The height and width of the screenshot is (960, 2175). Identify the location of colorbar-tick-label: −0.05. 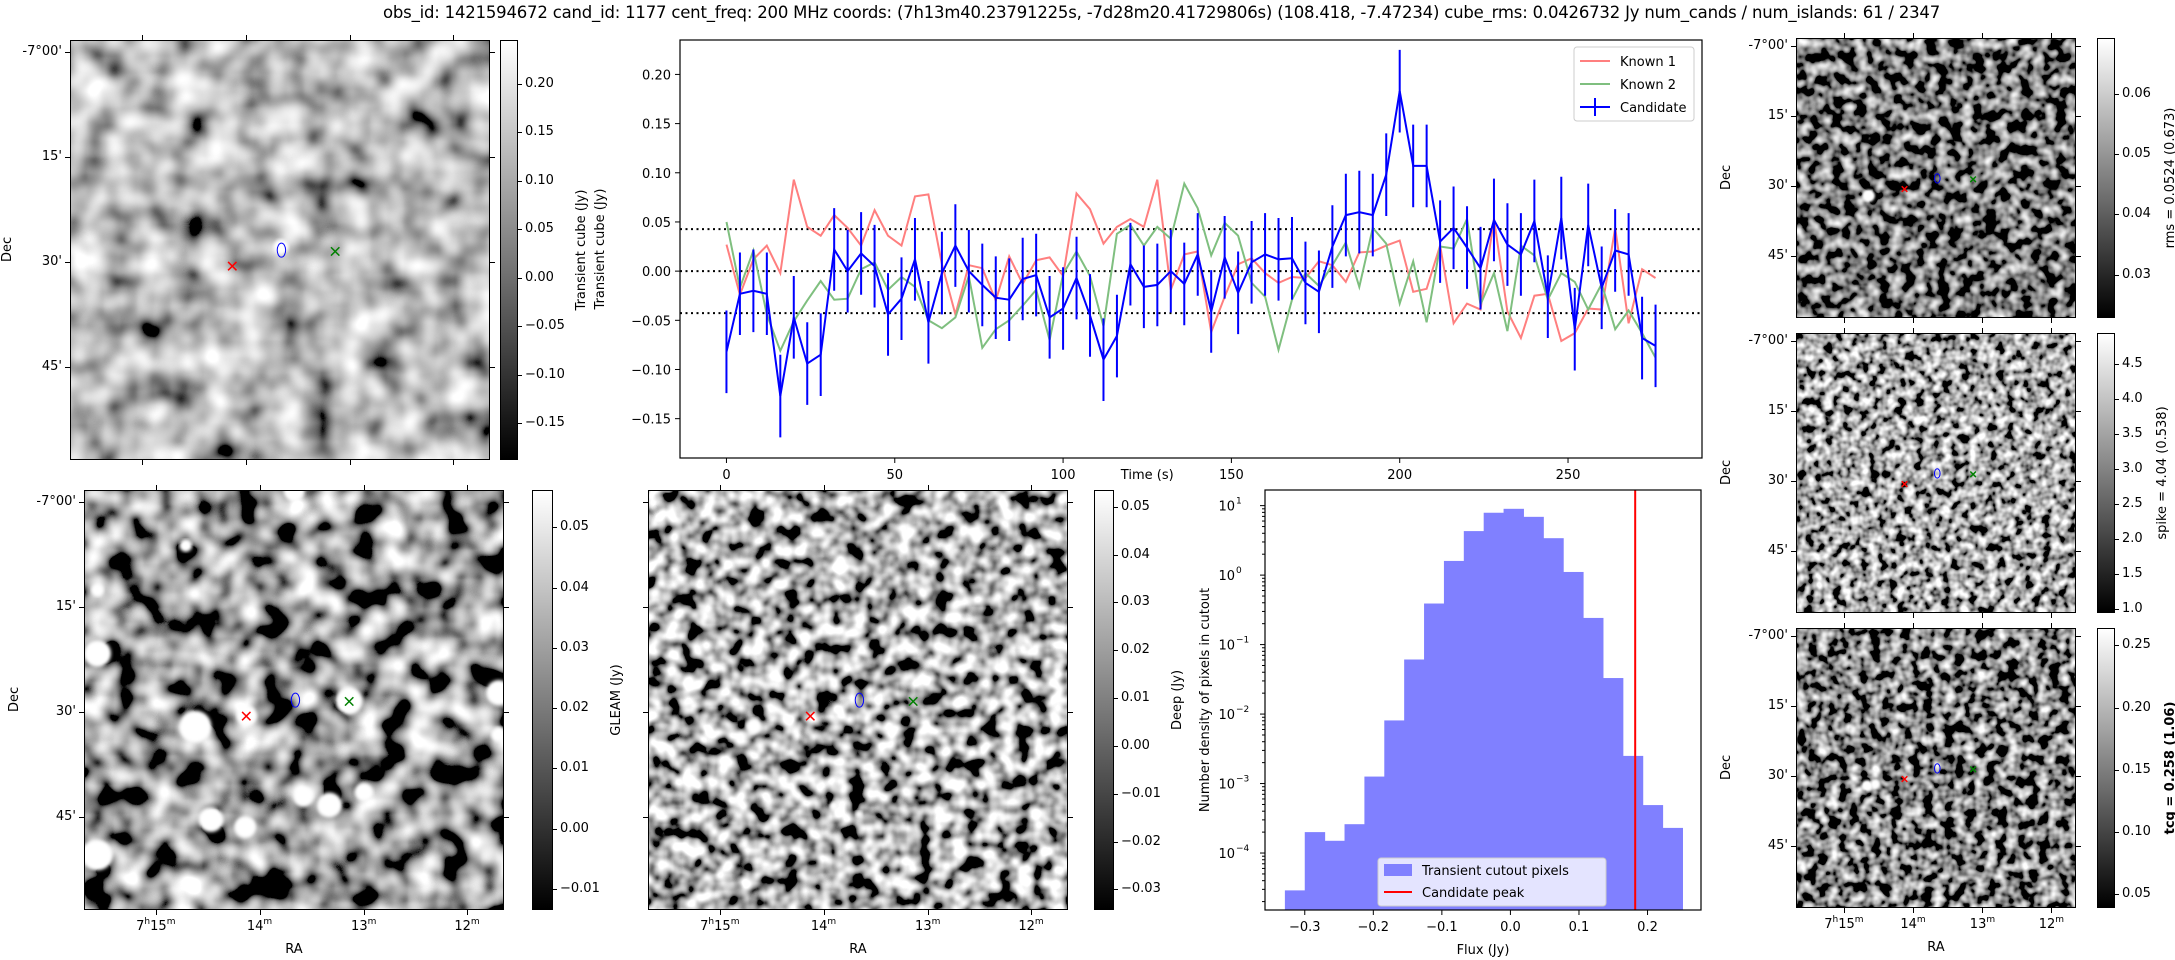
(545, 326).